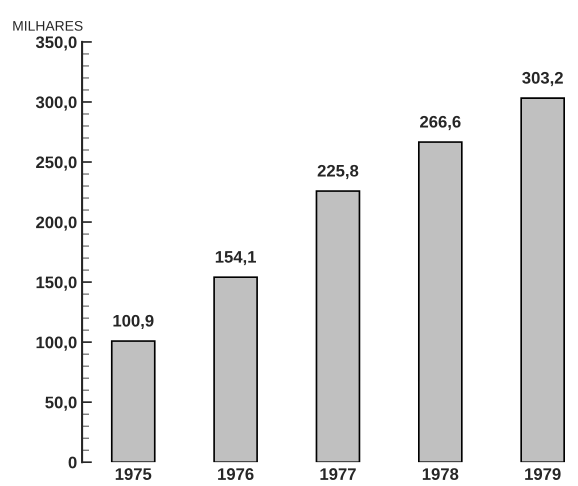 Image resolution: width=578 pixels, height=486 pixels. What do you see at coordinates (56, 223) in the screenshot?
I see `y-tick-label: 200,0` at bounding box center [56, 223].